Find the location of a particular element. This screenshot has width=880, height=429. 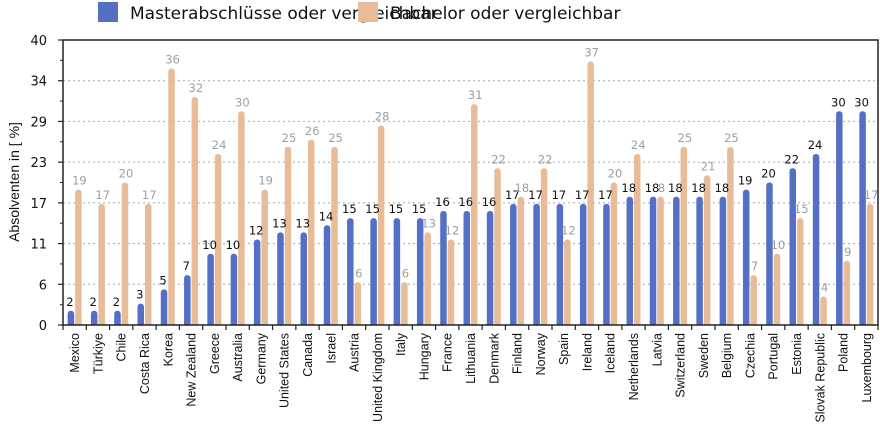

x-tick-label: Greece is located at coordinates (215, 353).